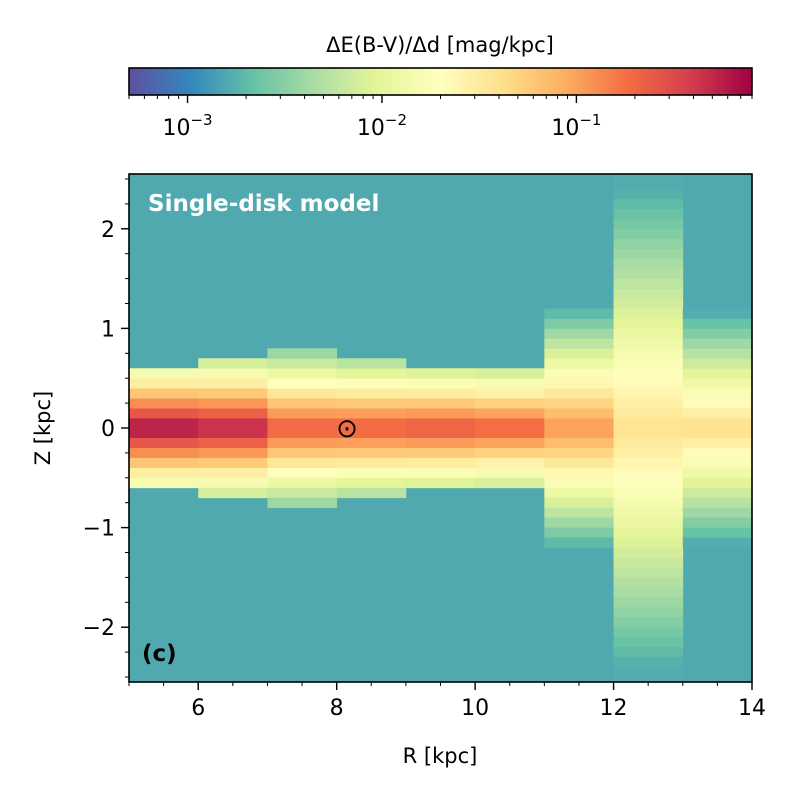  What do you see at coordinates (576, 126) in the screenshot?
I see `colorbar-tick-label: 10⁻¹` at bounding box center [576, 126].